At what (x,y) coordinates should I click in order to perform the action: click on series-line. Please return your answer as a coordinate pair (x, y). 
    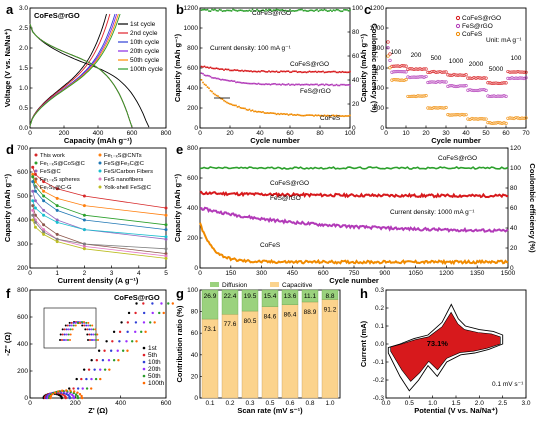
    Looking at the image, I should click on (99, 201).